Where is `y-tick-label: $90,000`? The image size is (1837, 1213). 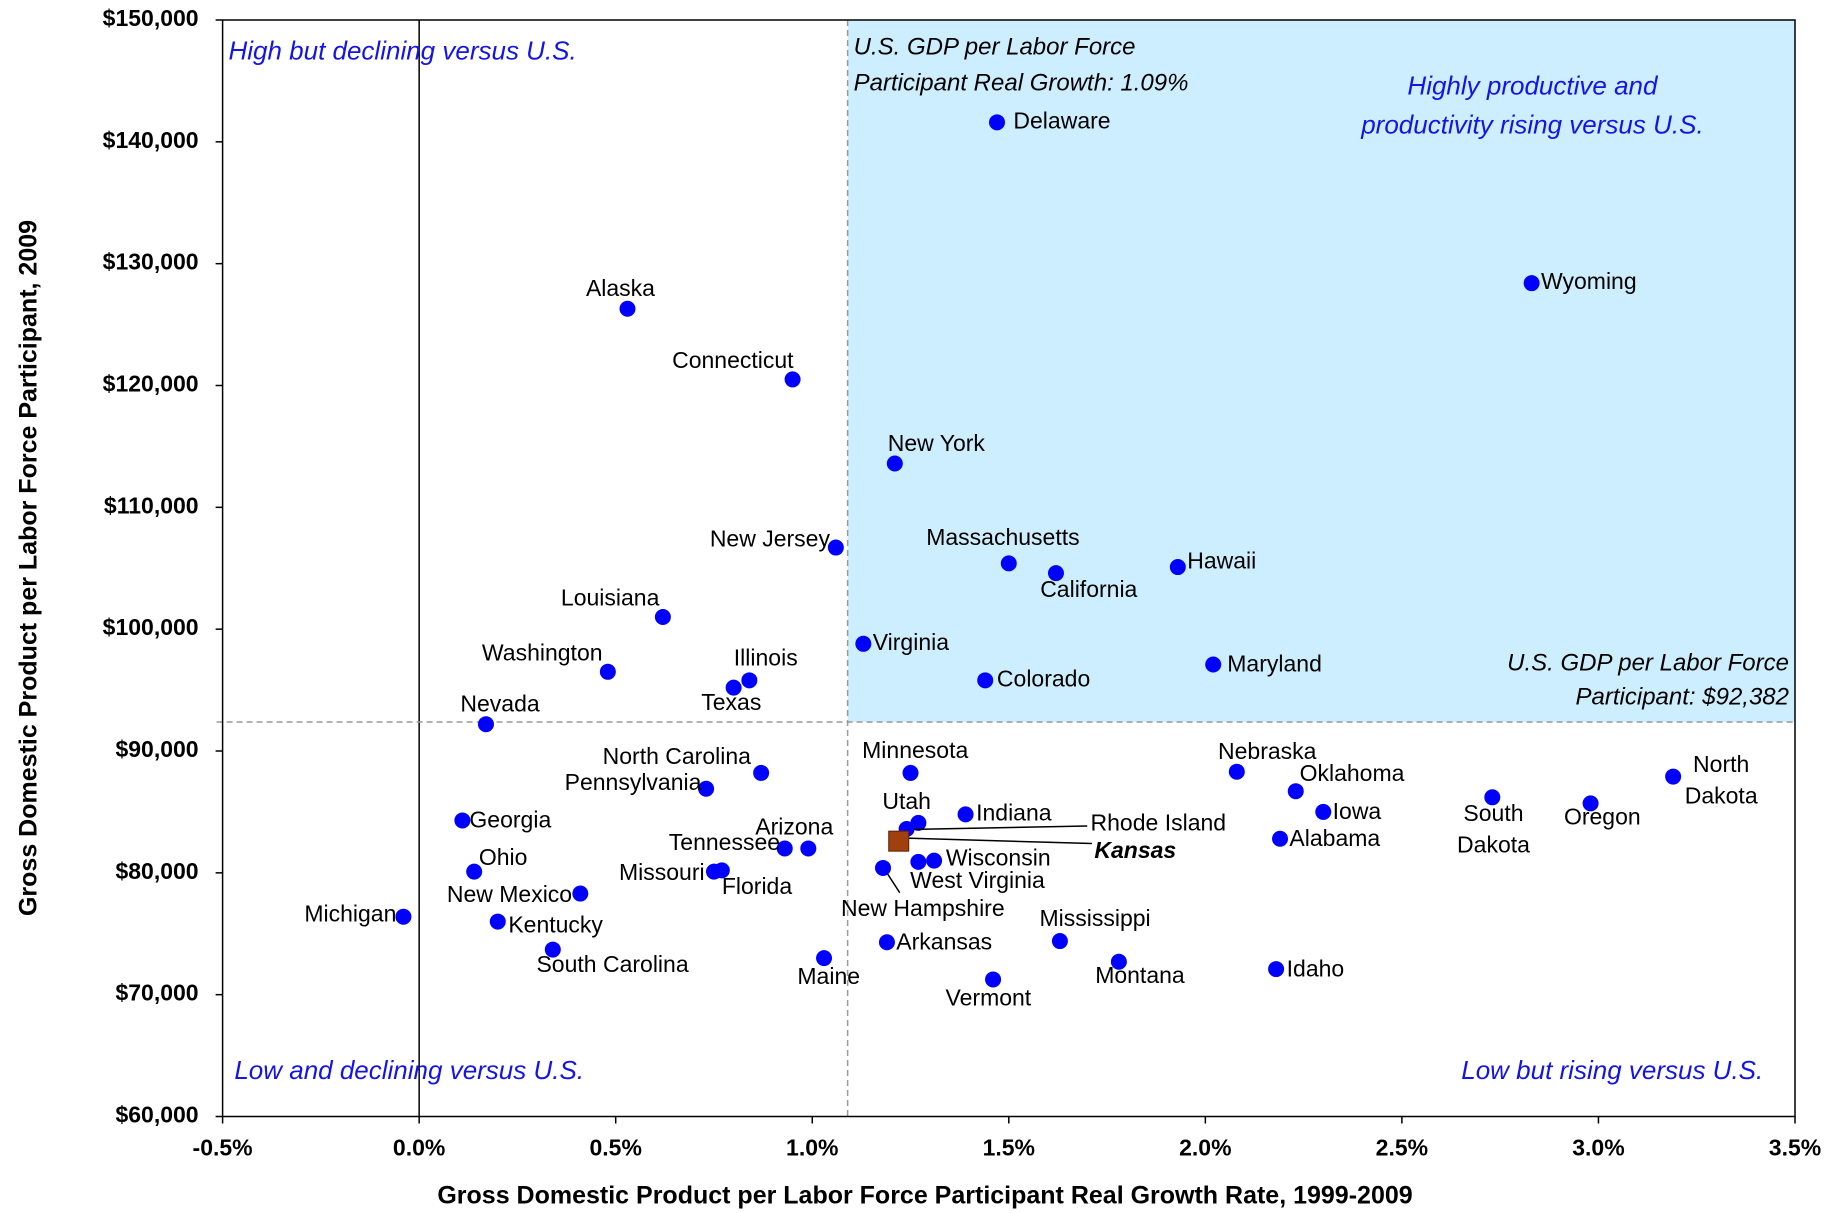
y-tick-label: $90,000 is located at coordinates (156, 749).